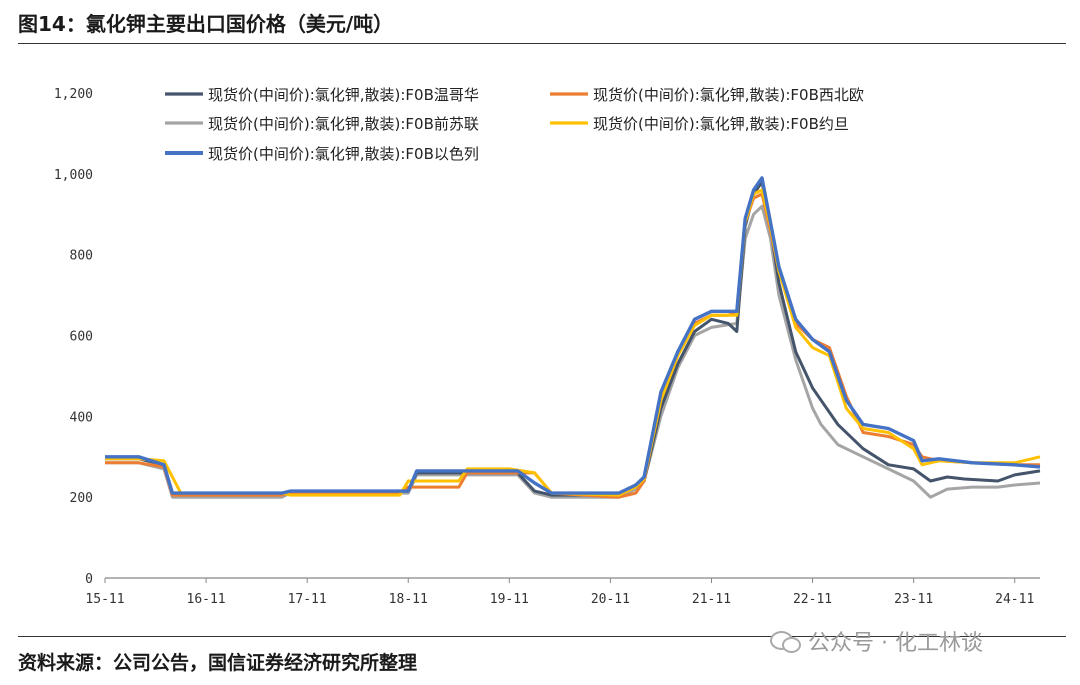 The width and height of the screenshot is (1080, 685). Describe the element at coordinates (785, 641) in the screenshot. I see `wechat-icon` at that location.